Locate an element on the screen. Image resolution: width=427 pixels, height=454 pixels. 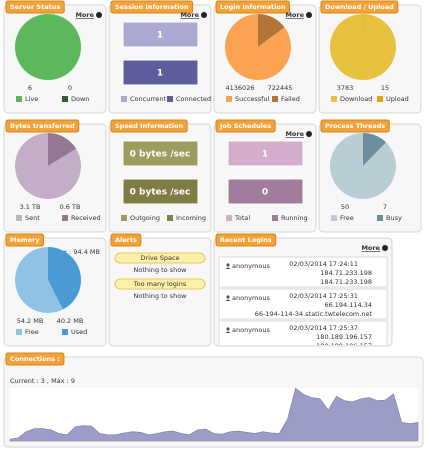
login-ip: 180.189.196.157 is located at coordinates (344, 337).